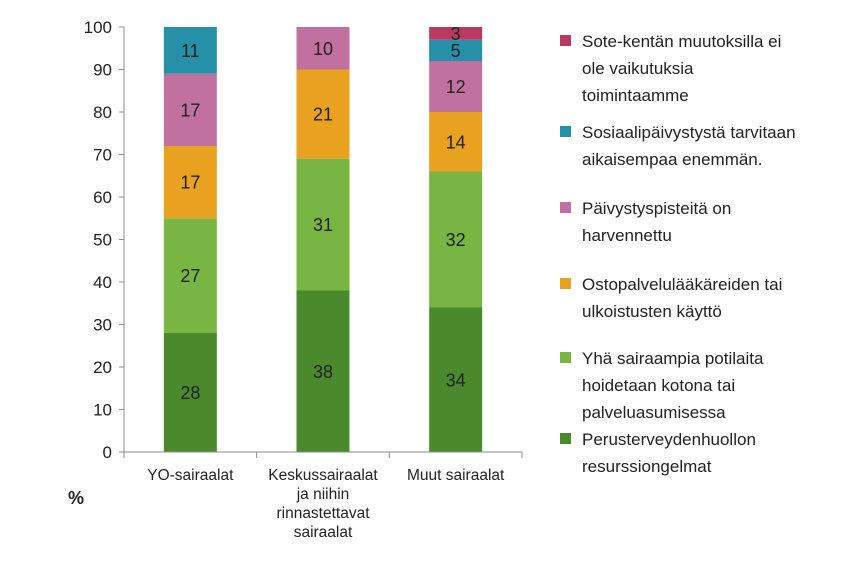 This screenshot has height=573, width=847. Describe the element at coordinates (76, 498) in the screenshot. I see `y-axis-unit-label: %` at that location.